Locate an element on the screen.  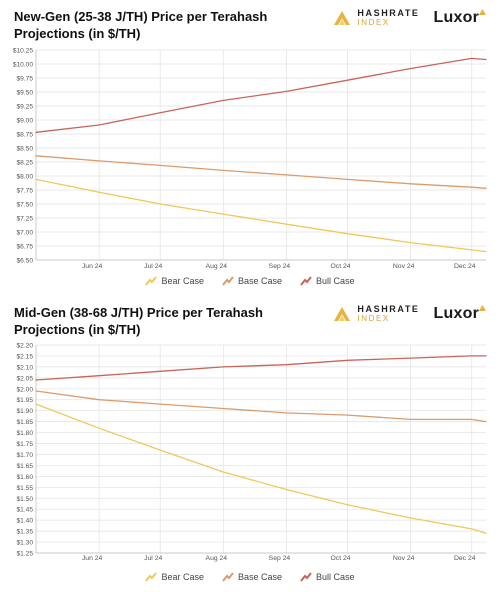
y-tick-label: $1.55 is located at coordinates (24, 488).